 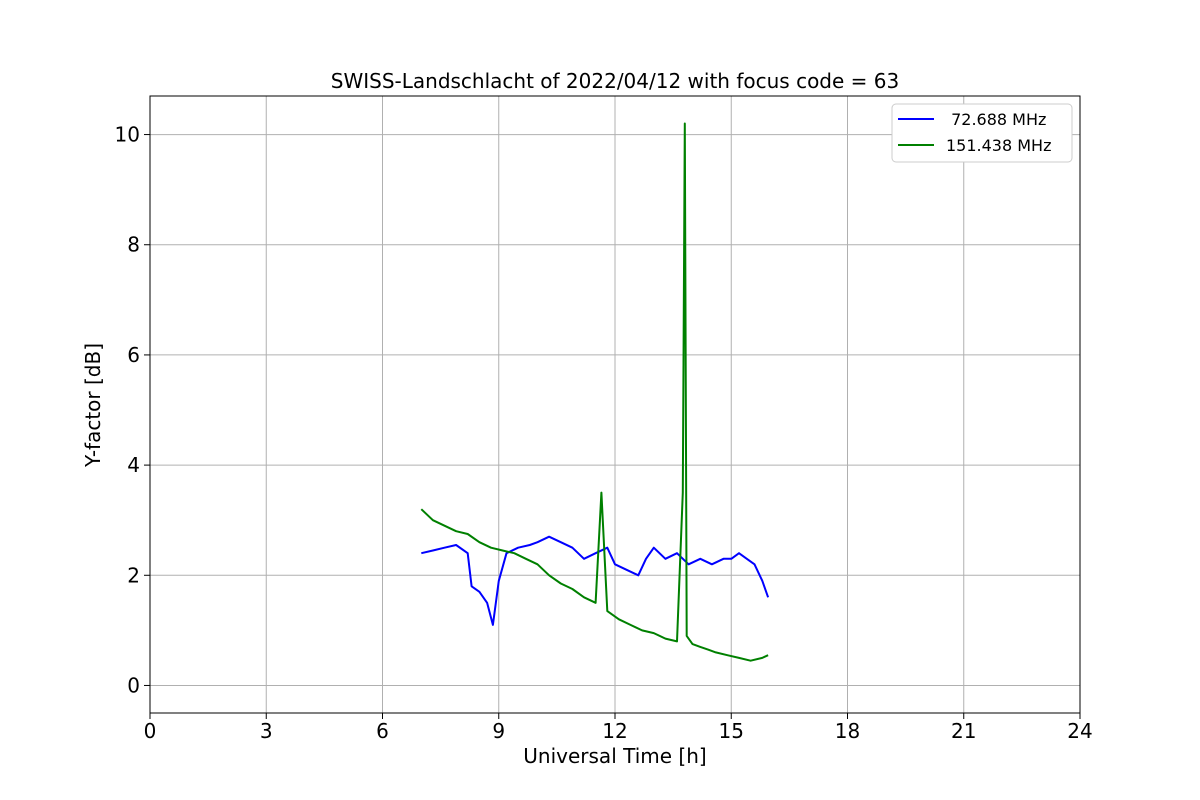 I want to click on legend-label-series-1: 72.688 MHz, so click(x=996, y=119).